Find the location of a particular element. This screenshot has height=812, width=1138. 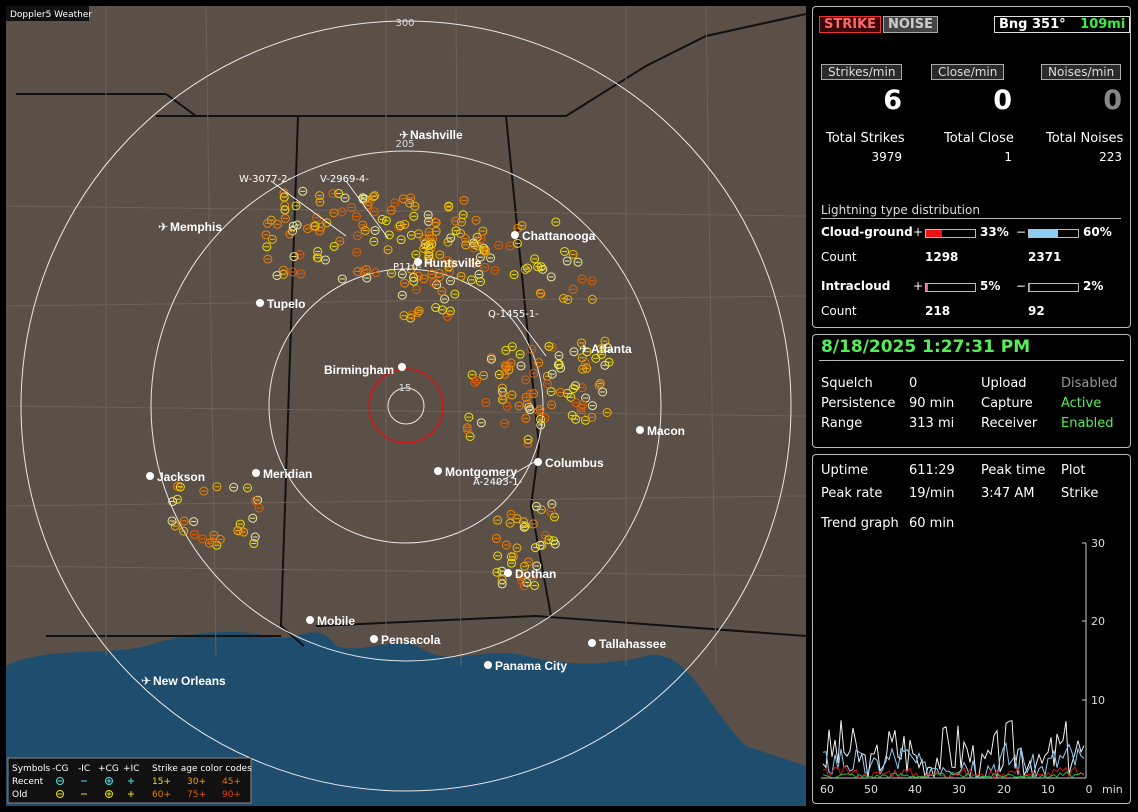

svg-text: 15+ is located at coordinates (161, 782).